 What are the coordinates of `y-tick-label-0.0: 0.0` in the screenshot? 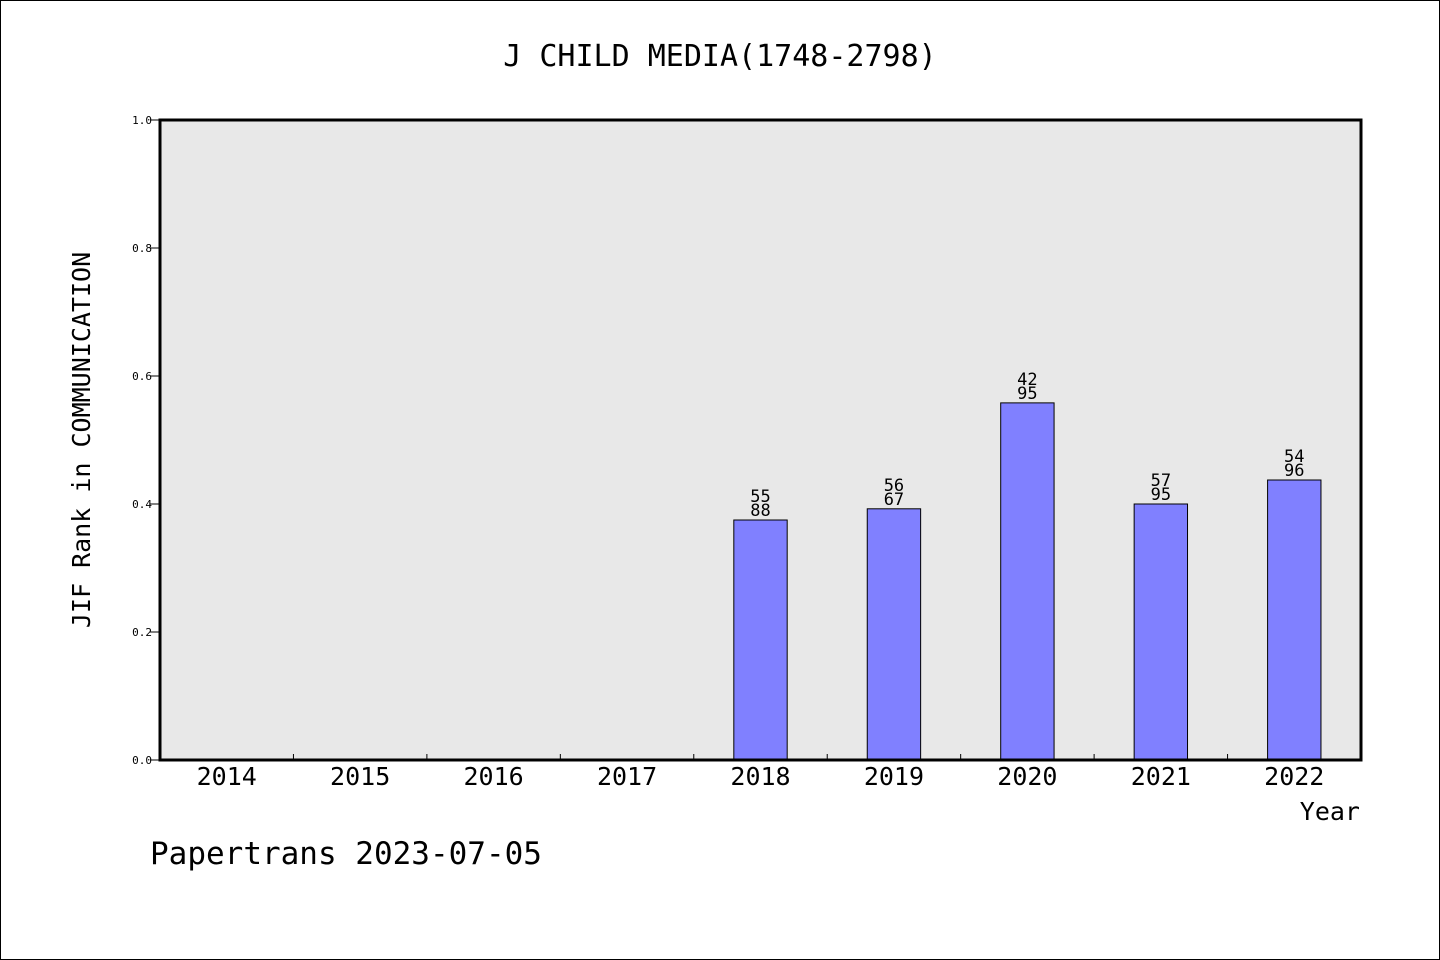 It's located at (142, 760).